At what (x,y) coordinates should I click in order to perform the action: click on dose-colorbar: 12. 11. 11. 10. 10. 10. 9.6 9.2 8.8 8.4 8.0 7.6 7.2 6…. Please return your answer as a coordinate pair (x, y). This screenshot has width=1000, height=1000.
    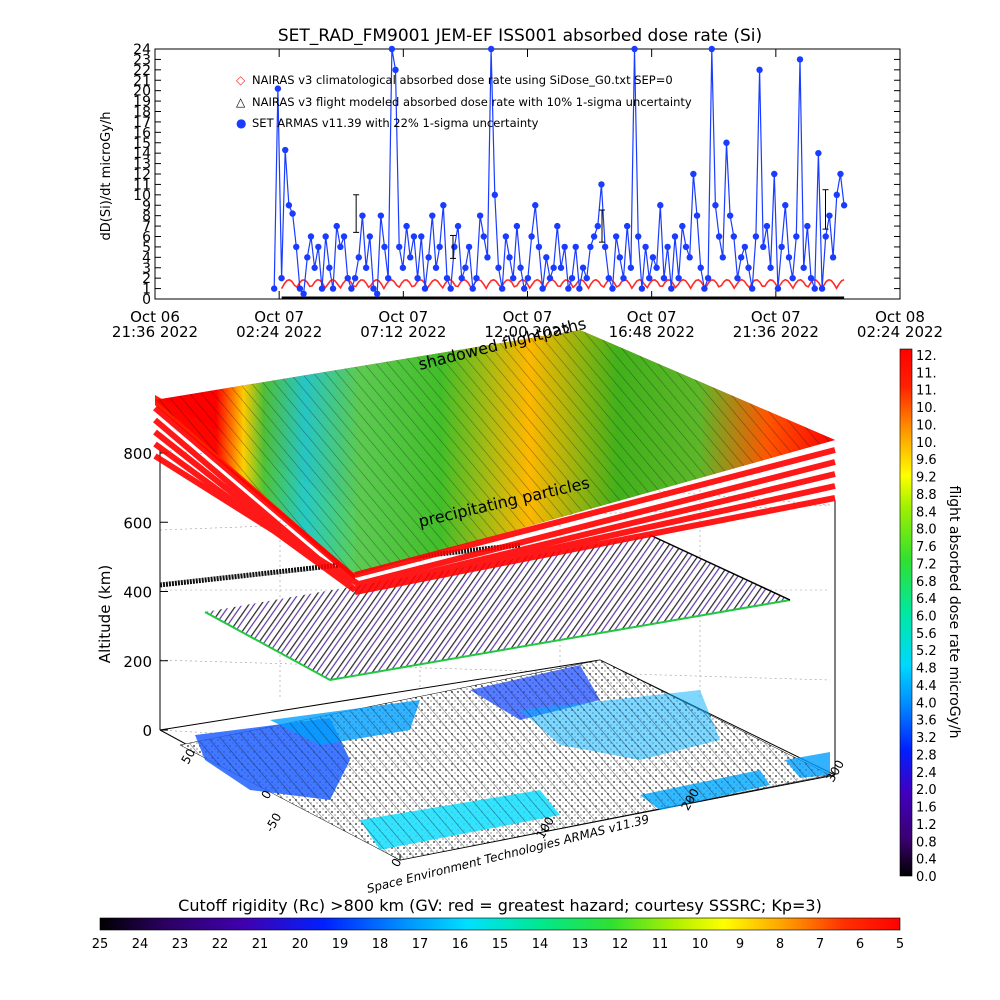
    Looking at the image, I should click on (930, 616).